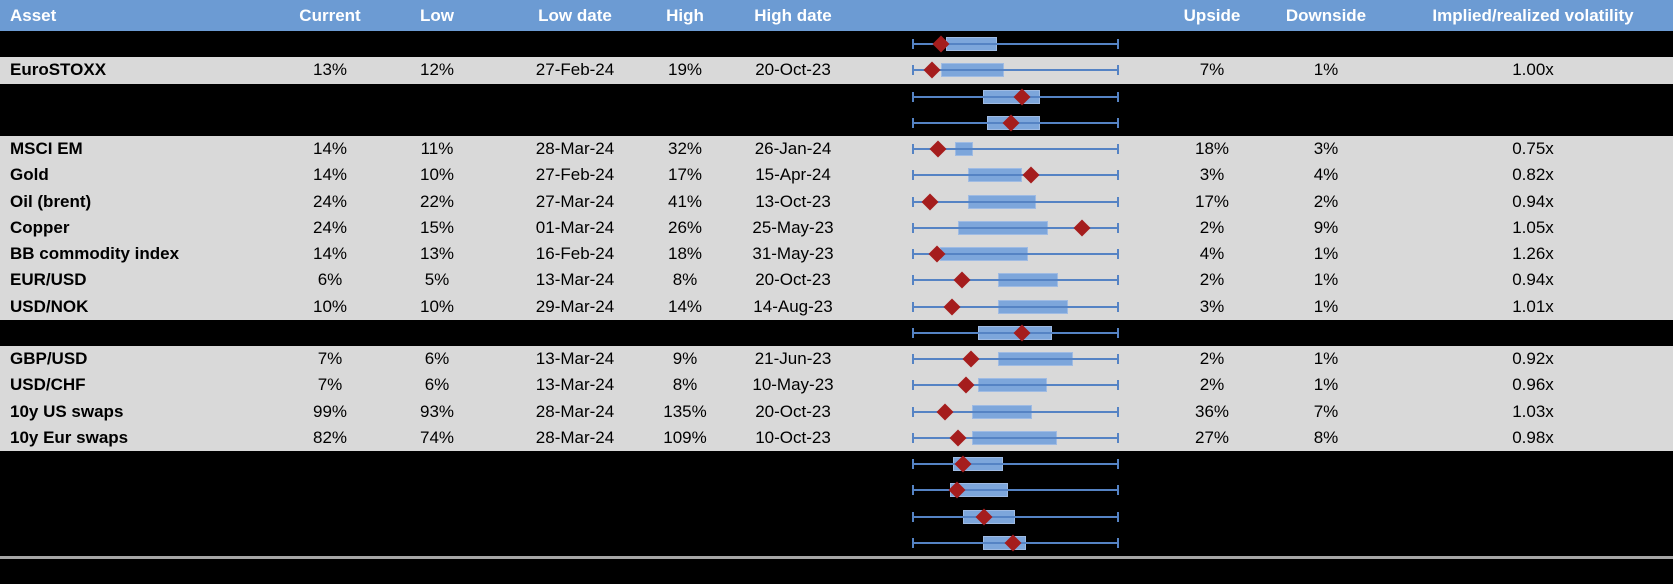 Image resolution: width=1673 pixels, height=584 pixels. What do you see at coordinates (836, 557) in the screenshot?
I see `bottom-divider-line` at bounding box center [836, 557].